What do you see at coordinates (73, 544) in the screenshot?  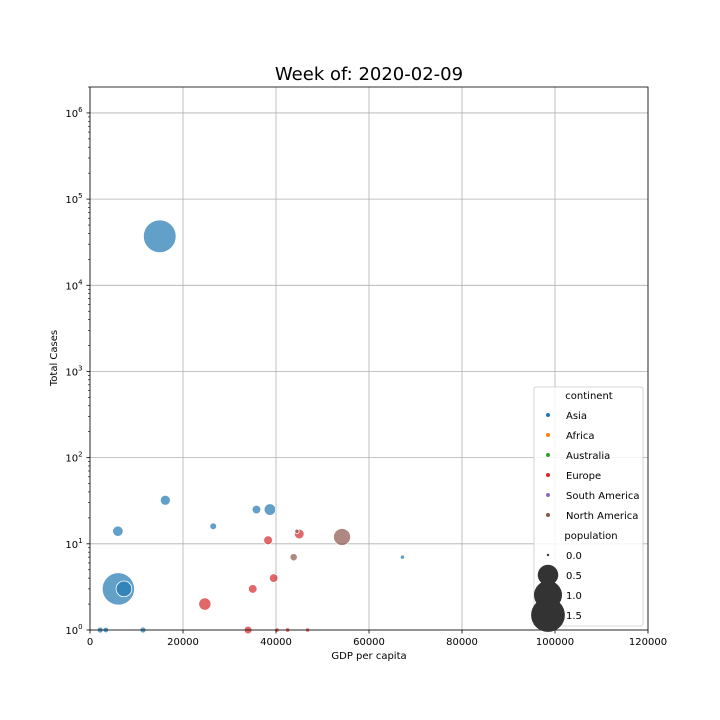 I see `y-tick-label: 10¹` at bounding box center [73, 544].